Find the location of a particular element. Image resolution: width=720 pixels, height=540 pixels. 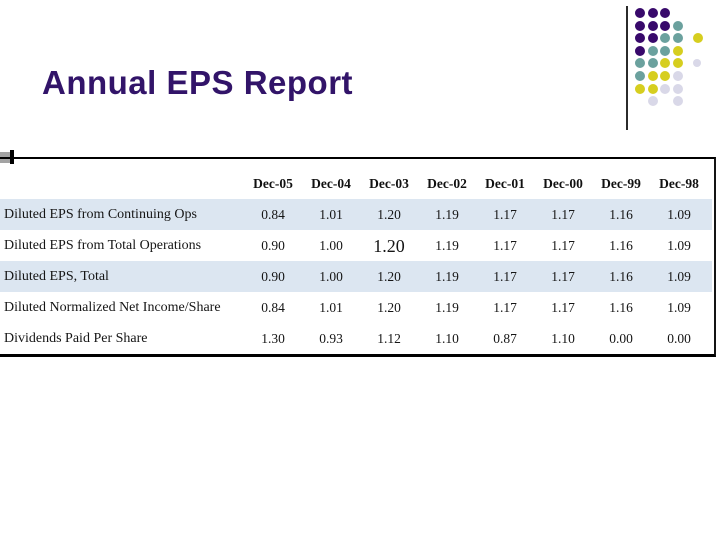

column-header: Dec-02 is located at coordinates (447, 183).